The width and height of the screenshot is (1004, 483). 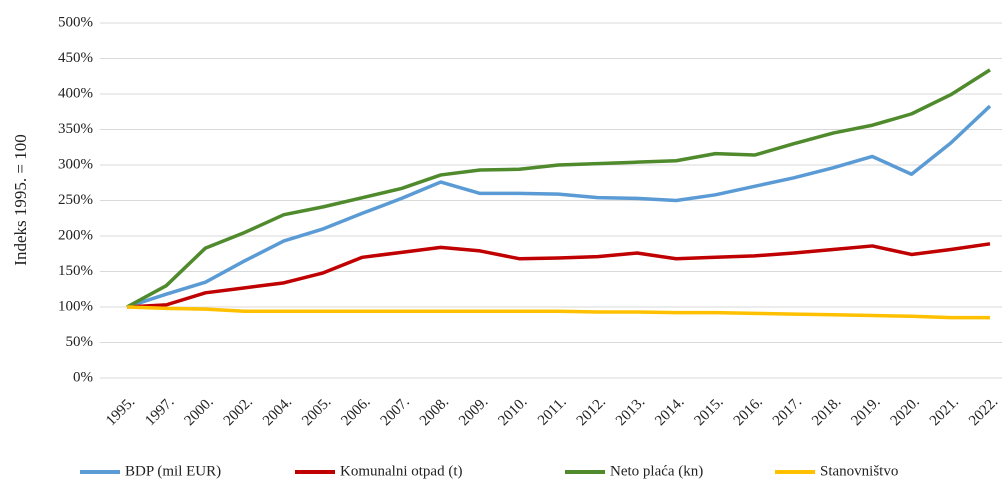 I want to click on x-tick-label: 2013., so click(x=630, y=411).